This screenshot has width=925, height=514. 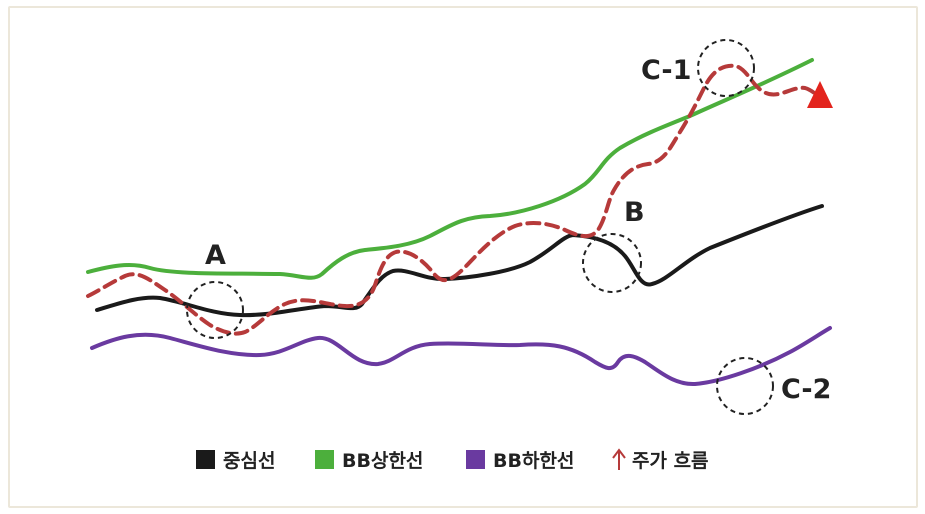 What do you see at coordinates (820, 94) in the screenshot?
I see `red-triangle-icon` at bounding box center [820, 94].